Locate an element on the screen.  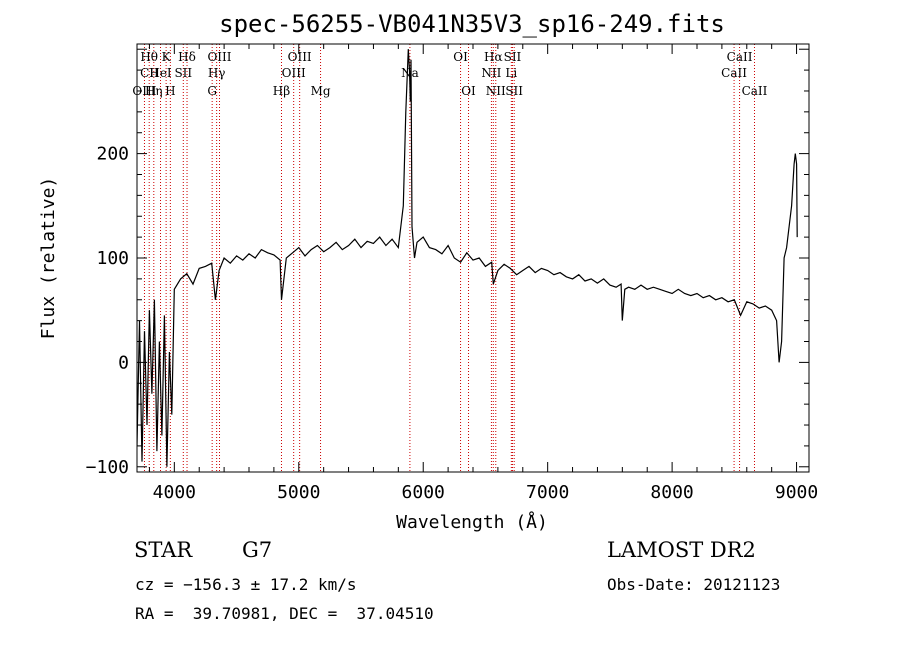
line-label-15: NII is located at coordinates (491, 73).